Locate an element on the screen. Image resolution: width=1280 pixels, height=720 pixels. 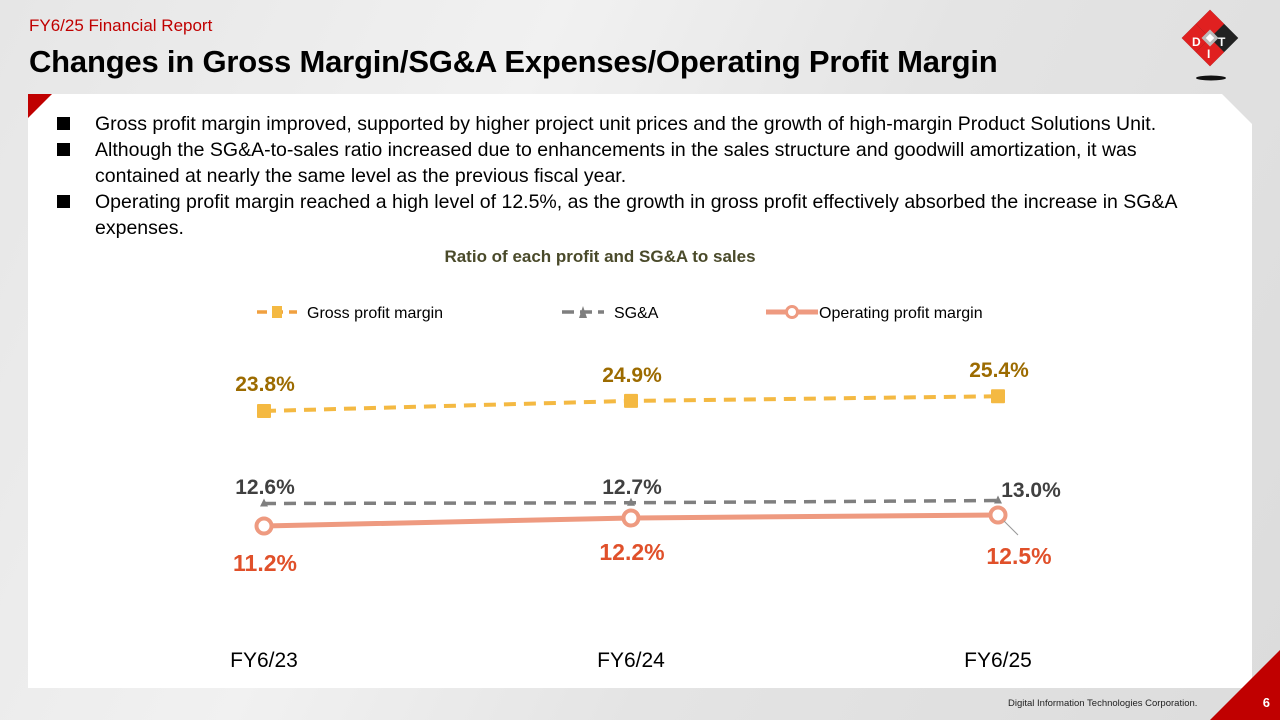
gross-margin-data-label: 23.8% is located at coordinates (265, 384).